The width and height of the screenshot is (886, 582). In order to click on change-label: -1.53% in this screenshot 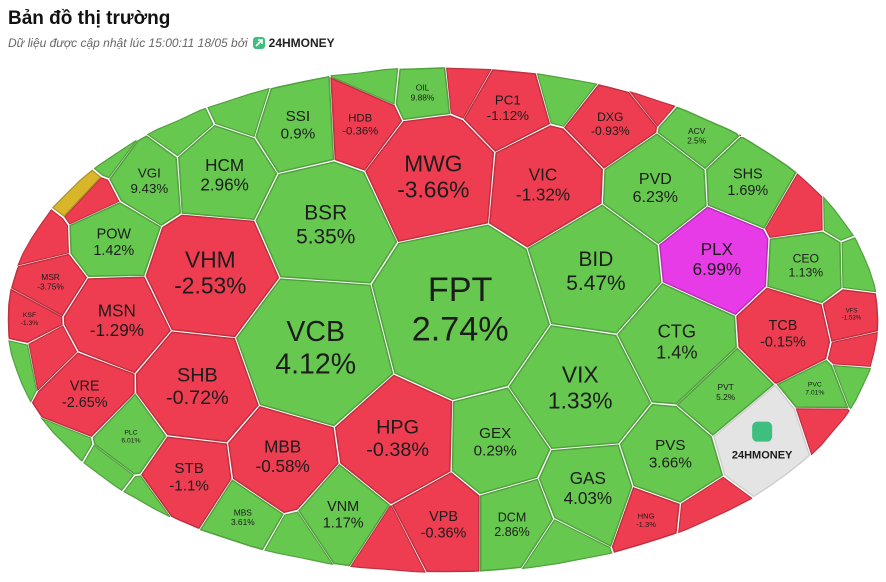, I will do `click(852, 318)`.